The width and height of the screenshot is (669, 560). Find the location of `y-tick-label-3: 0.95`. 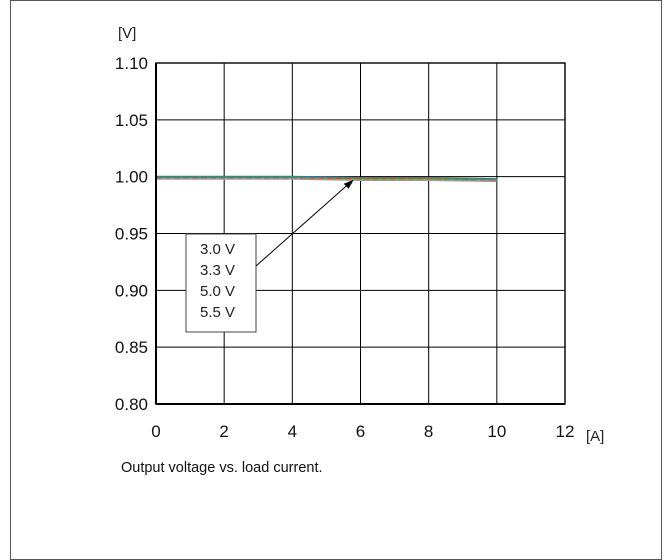

y-tick-label-3: 0.95 is located at coordinates (131, 234).